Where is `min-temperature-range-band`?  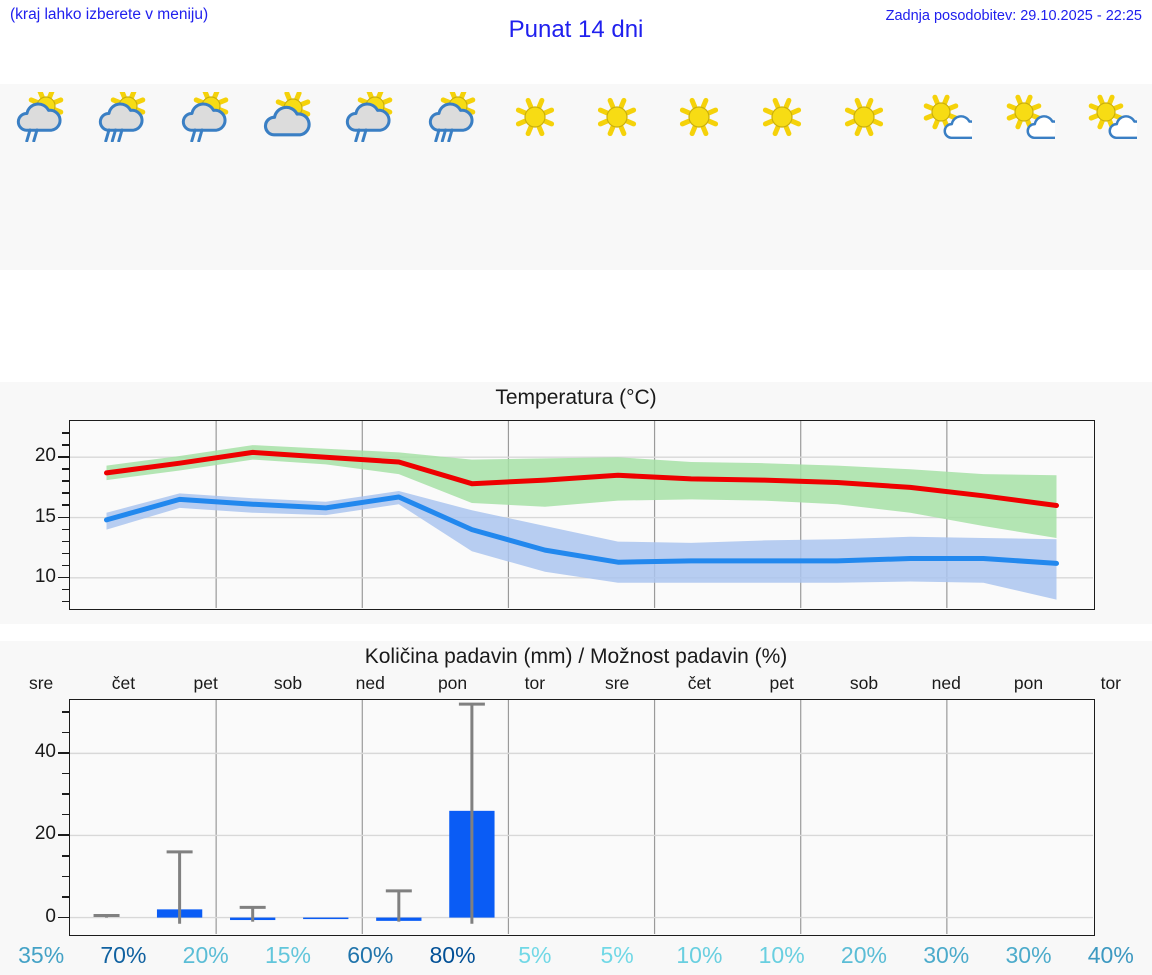 min-temperature-range-band is located at coordinates (581, 545).